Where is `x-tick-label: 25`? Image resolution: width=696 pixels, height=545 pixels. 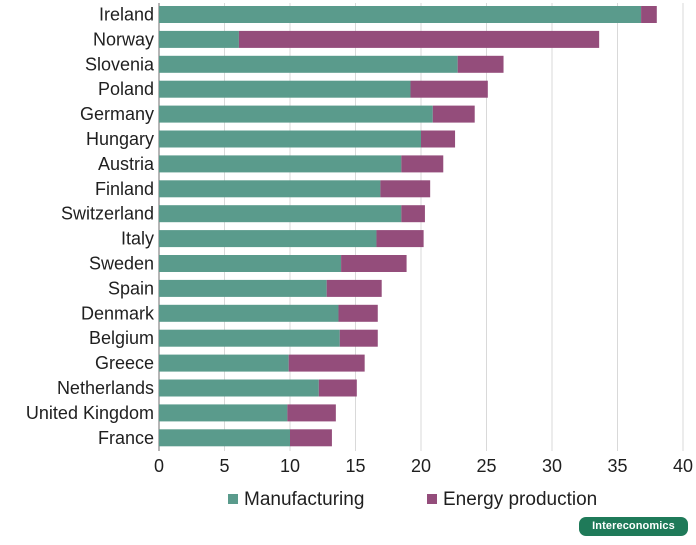 x-tick-label: 25 is located at coordinates (486, 466).